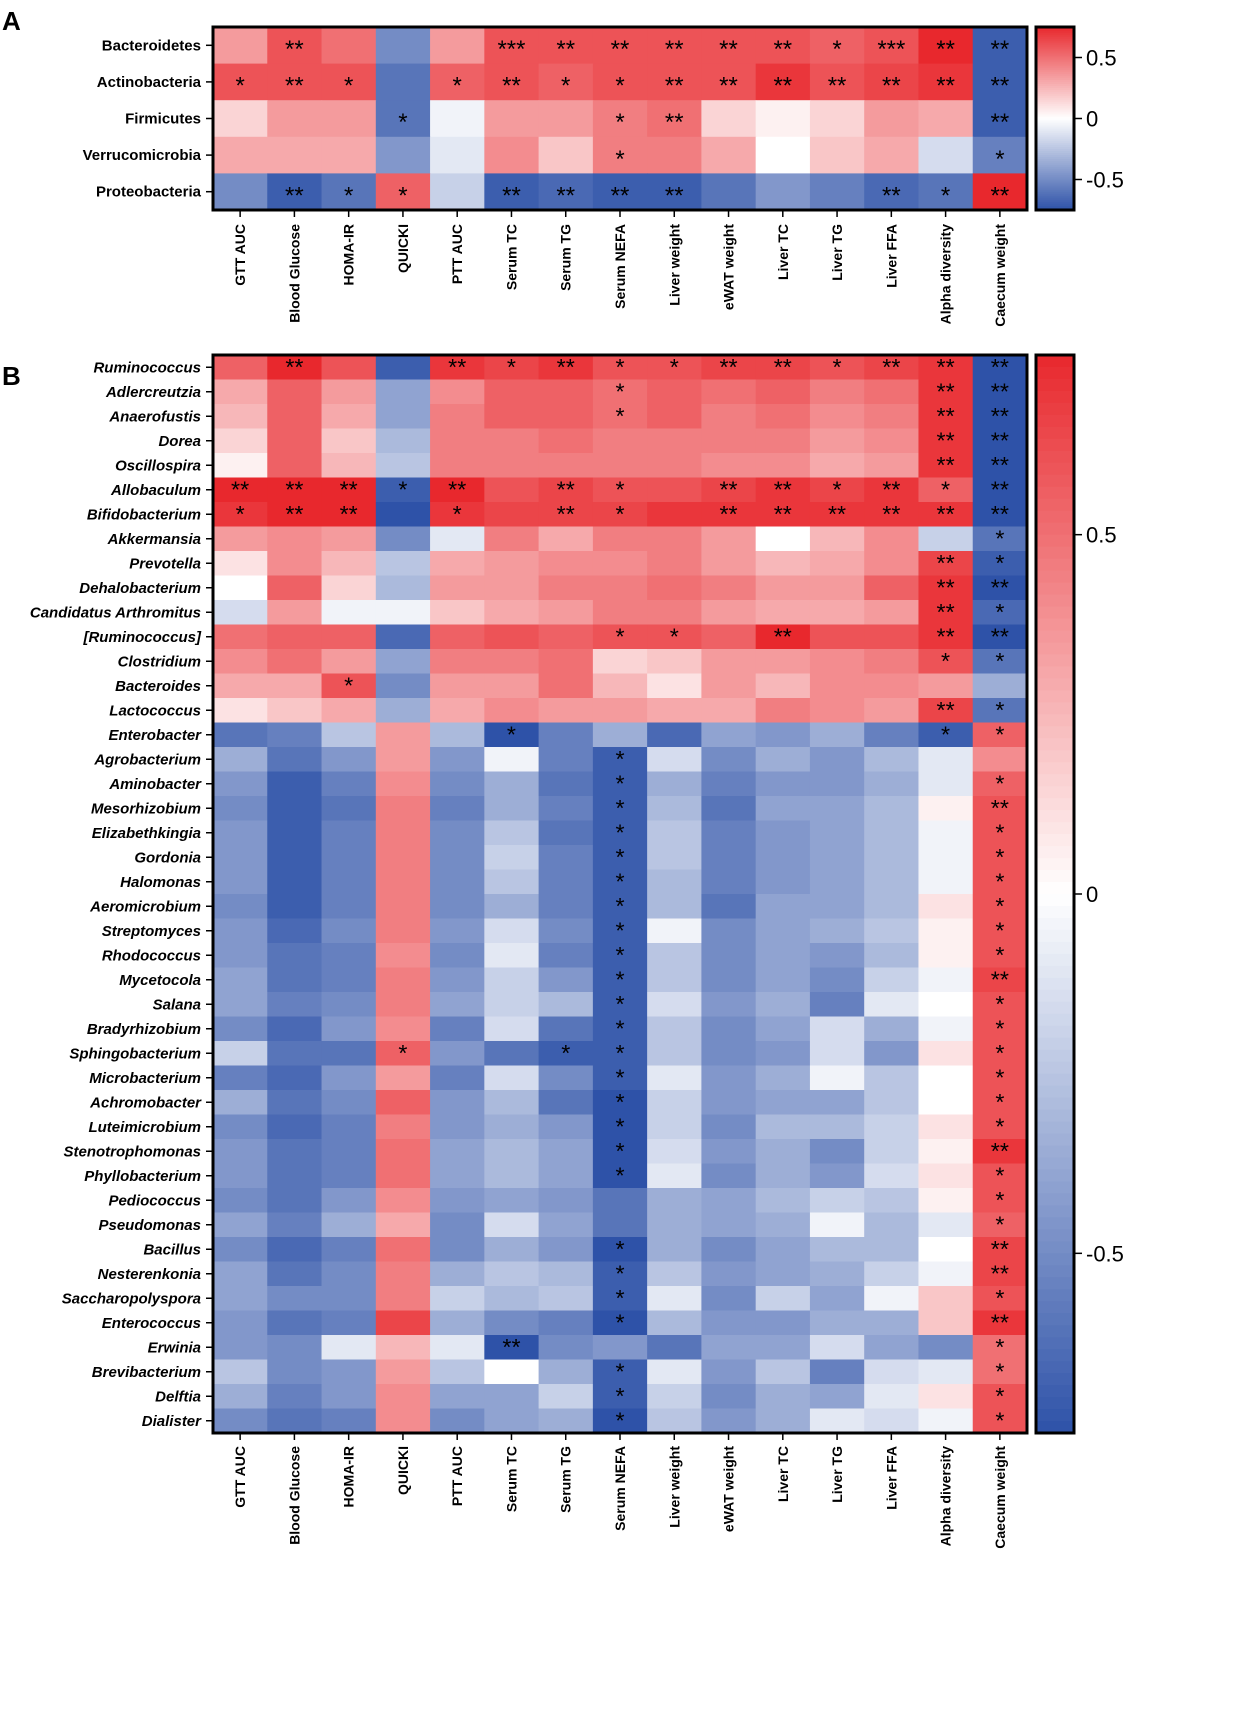 The width and height of the screenshot is (1245, 1731). Describe the element at coordinates (149, 1274) in the screenshot. I see `row-label: Nesterenkonia` at that location.